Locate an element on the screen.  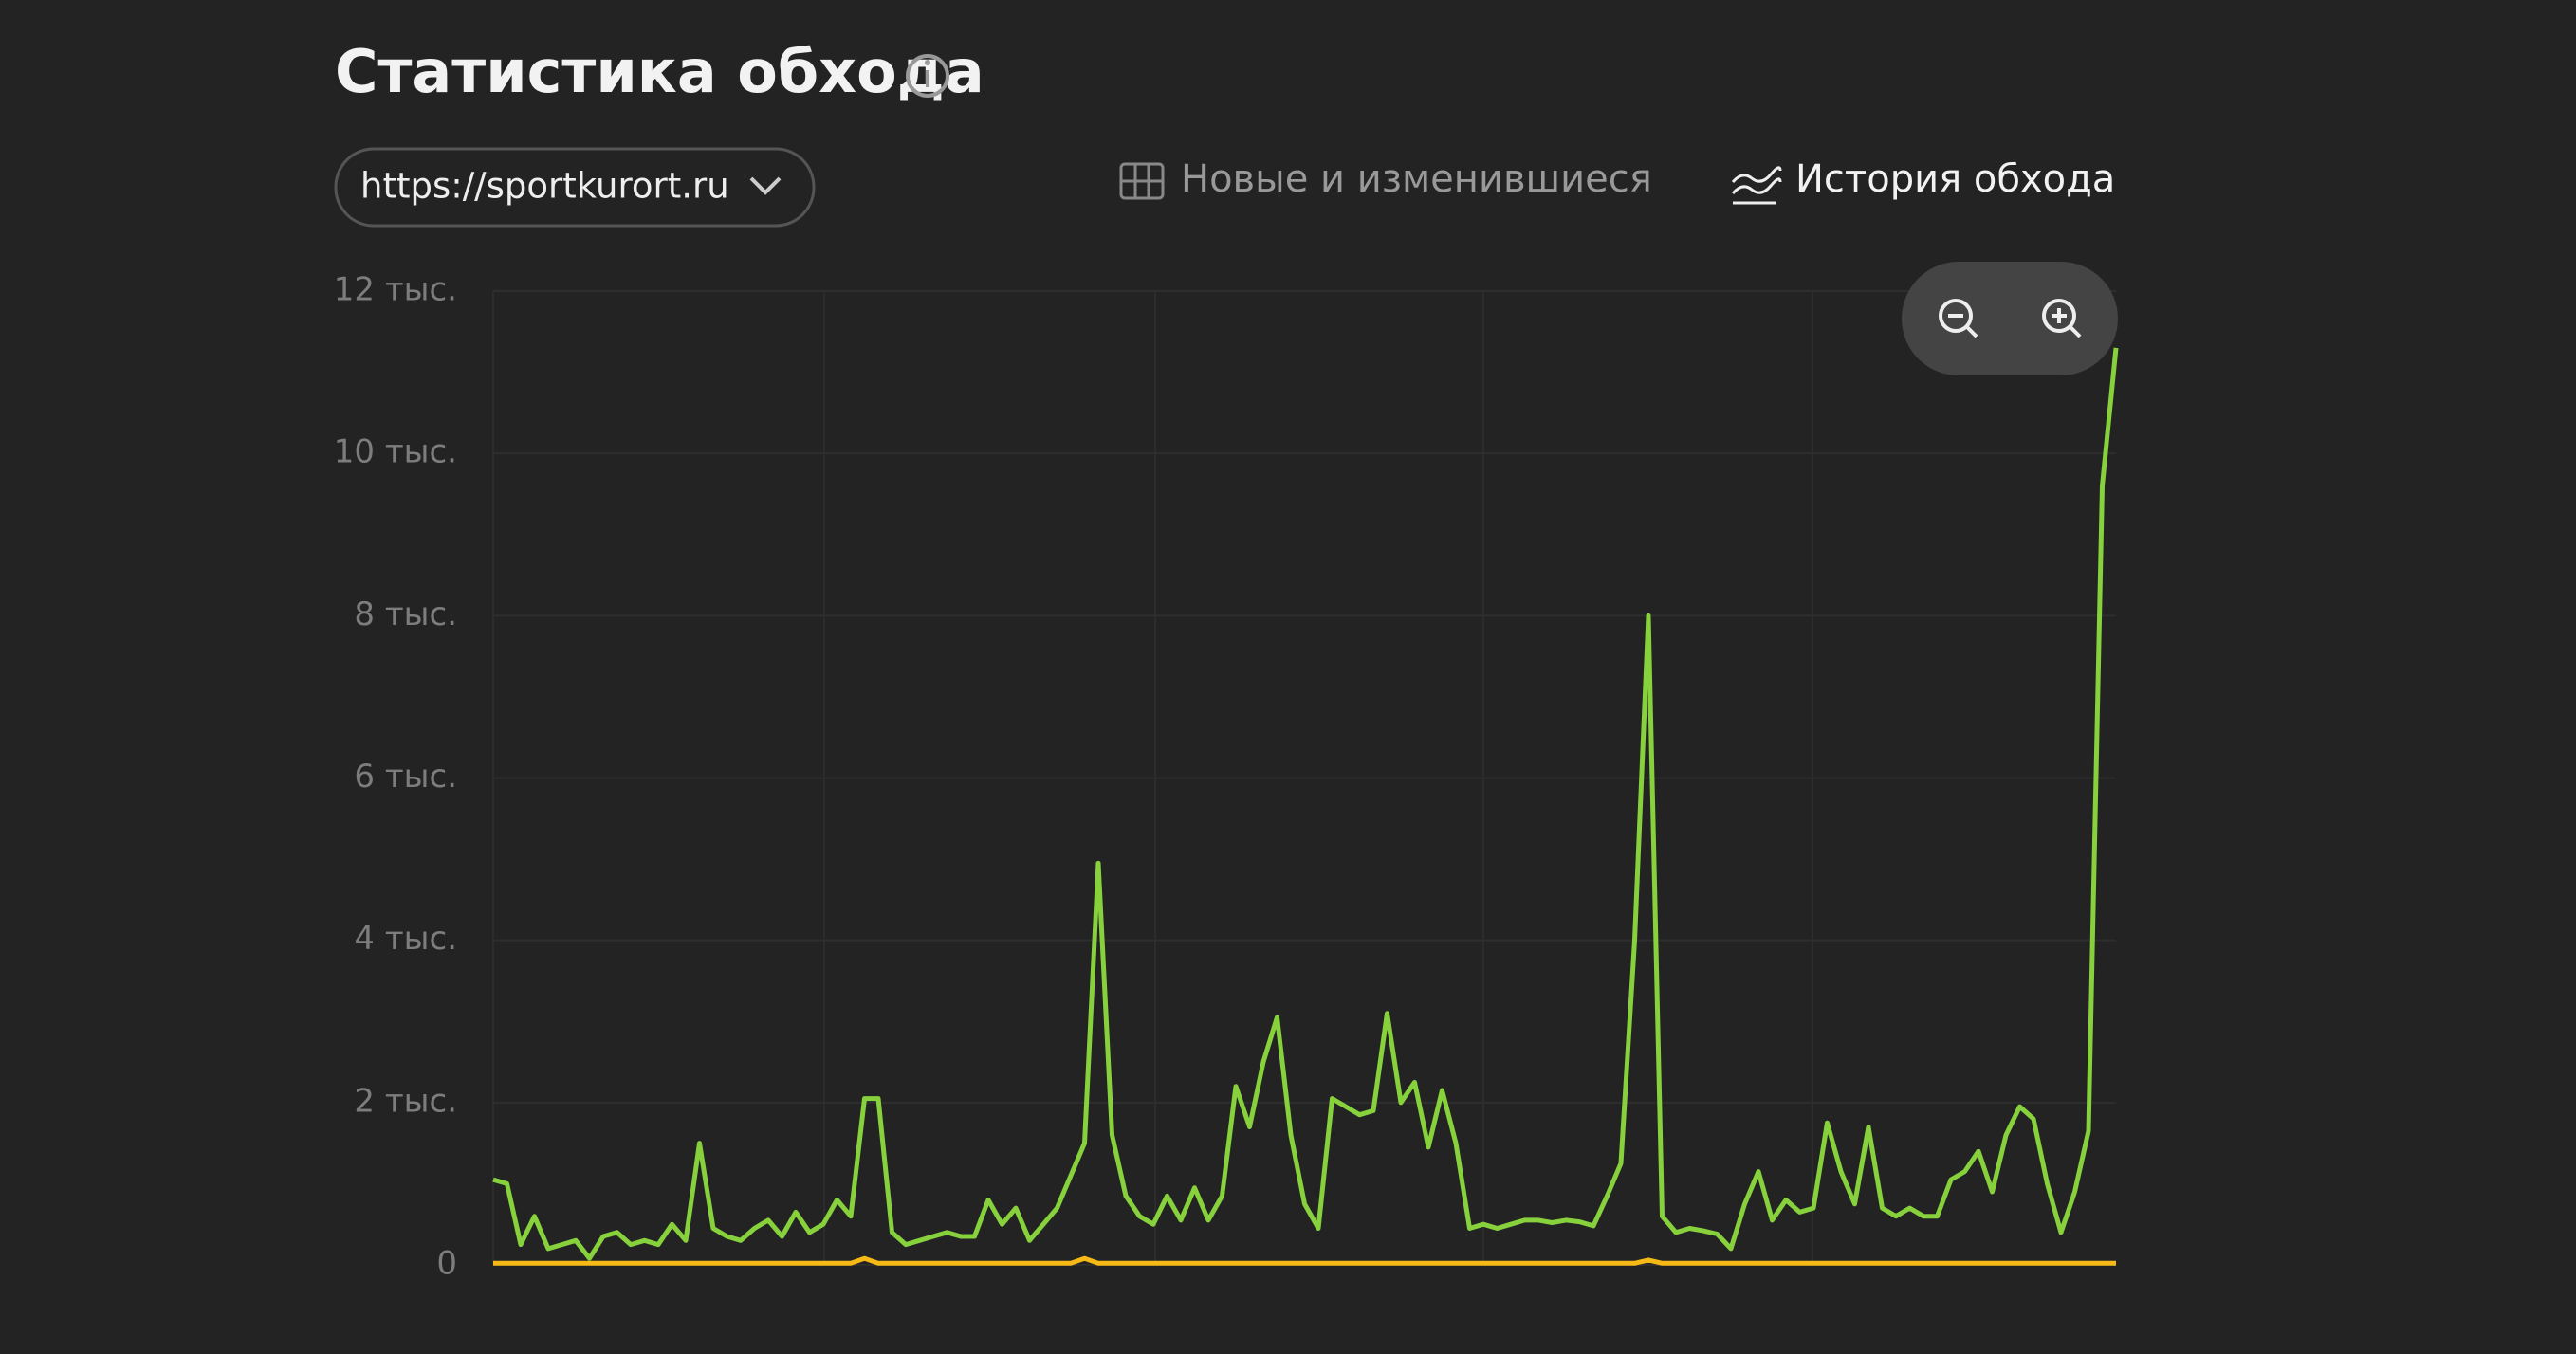
tab-label: История обхода is located at coordinates (1955, 179).